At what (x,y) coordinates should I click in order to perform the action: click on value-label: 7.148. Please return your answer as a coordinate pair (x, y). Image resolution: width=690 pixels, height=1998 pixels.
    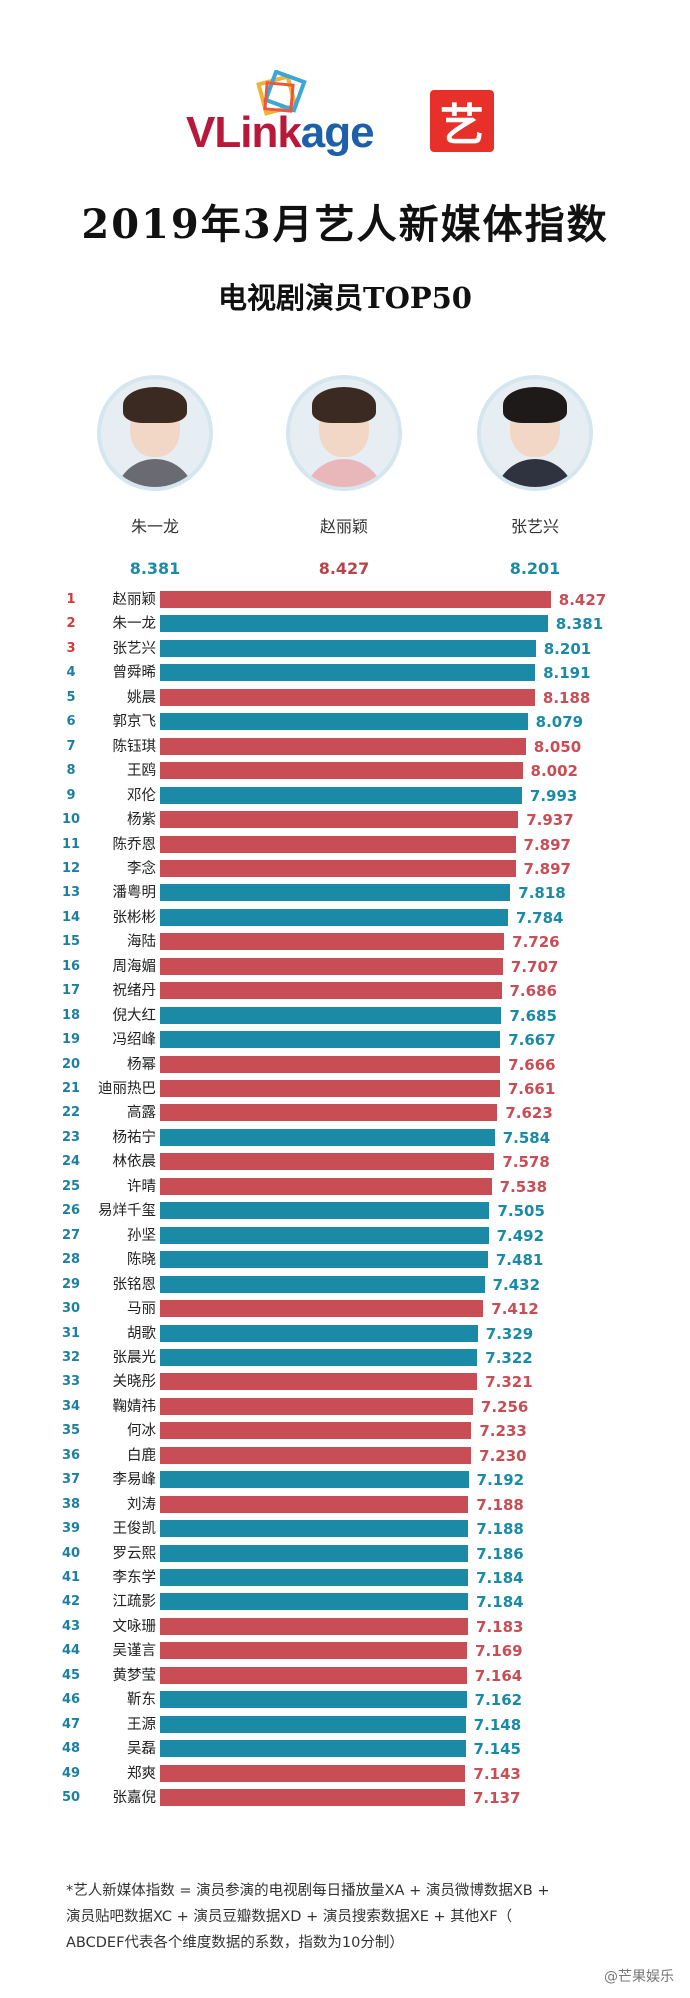
    Looking at the image, I should click on (497, 1724).